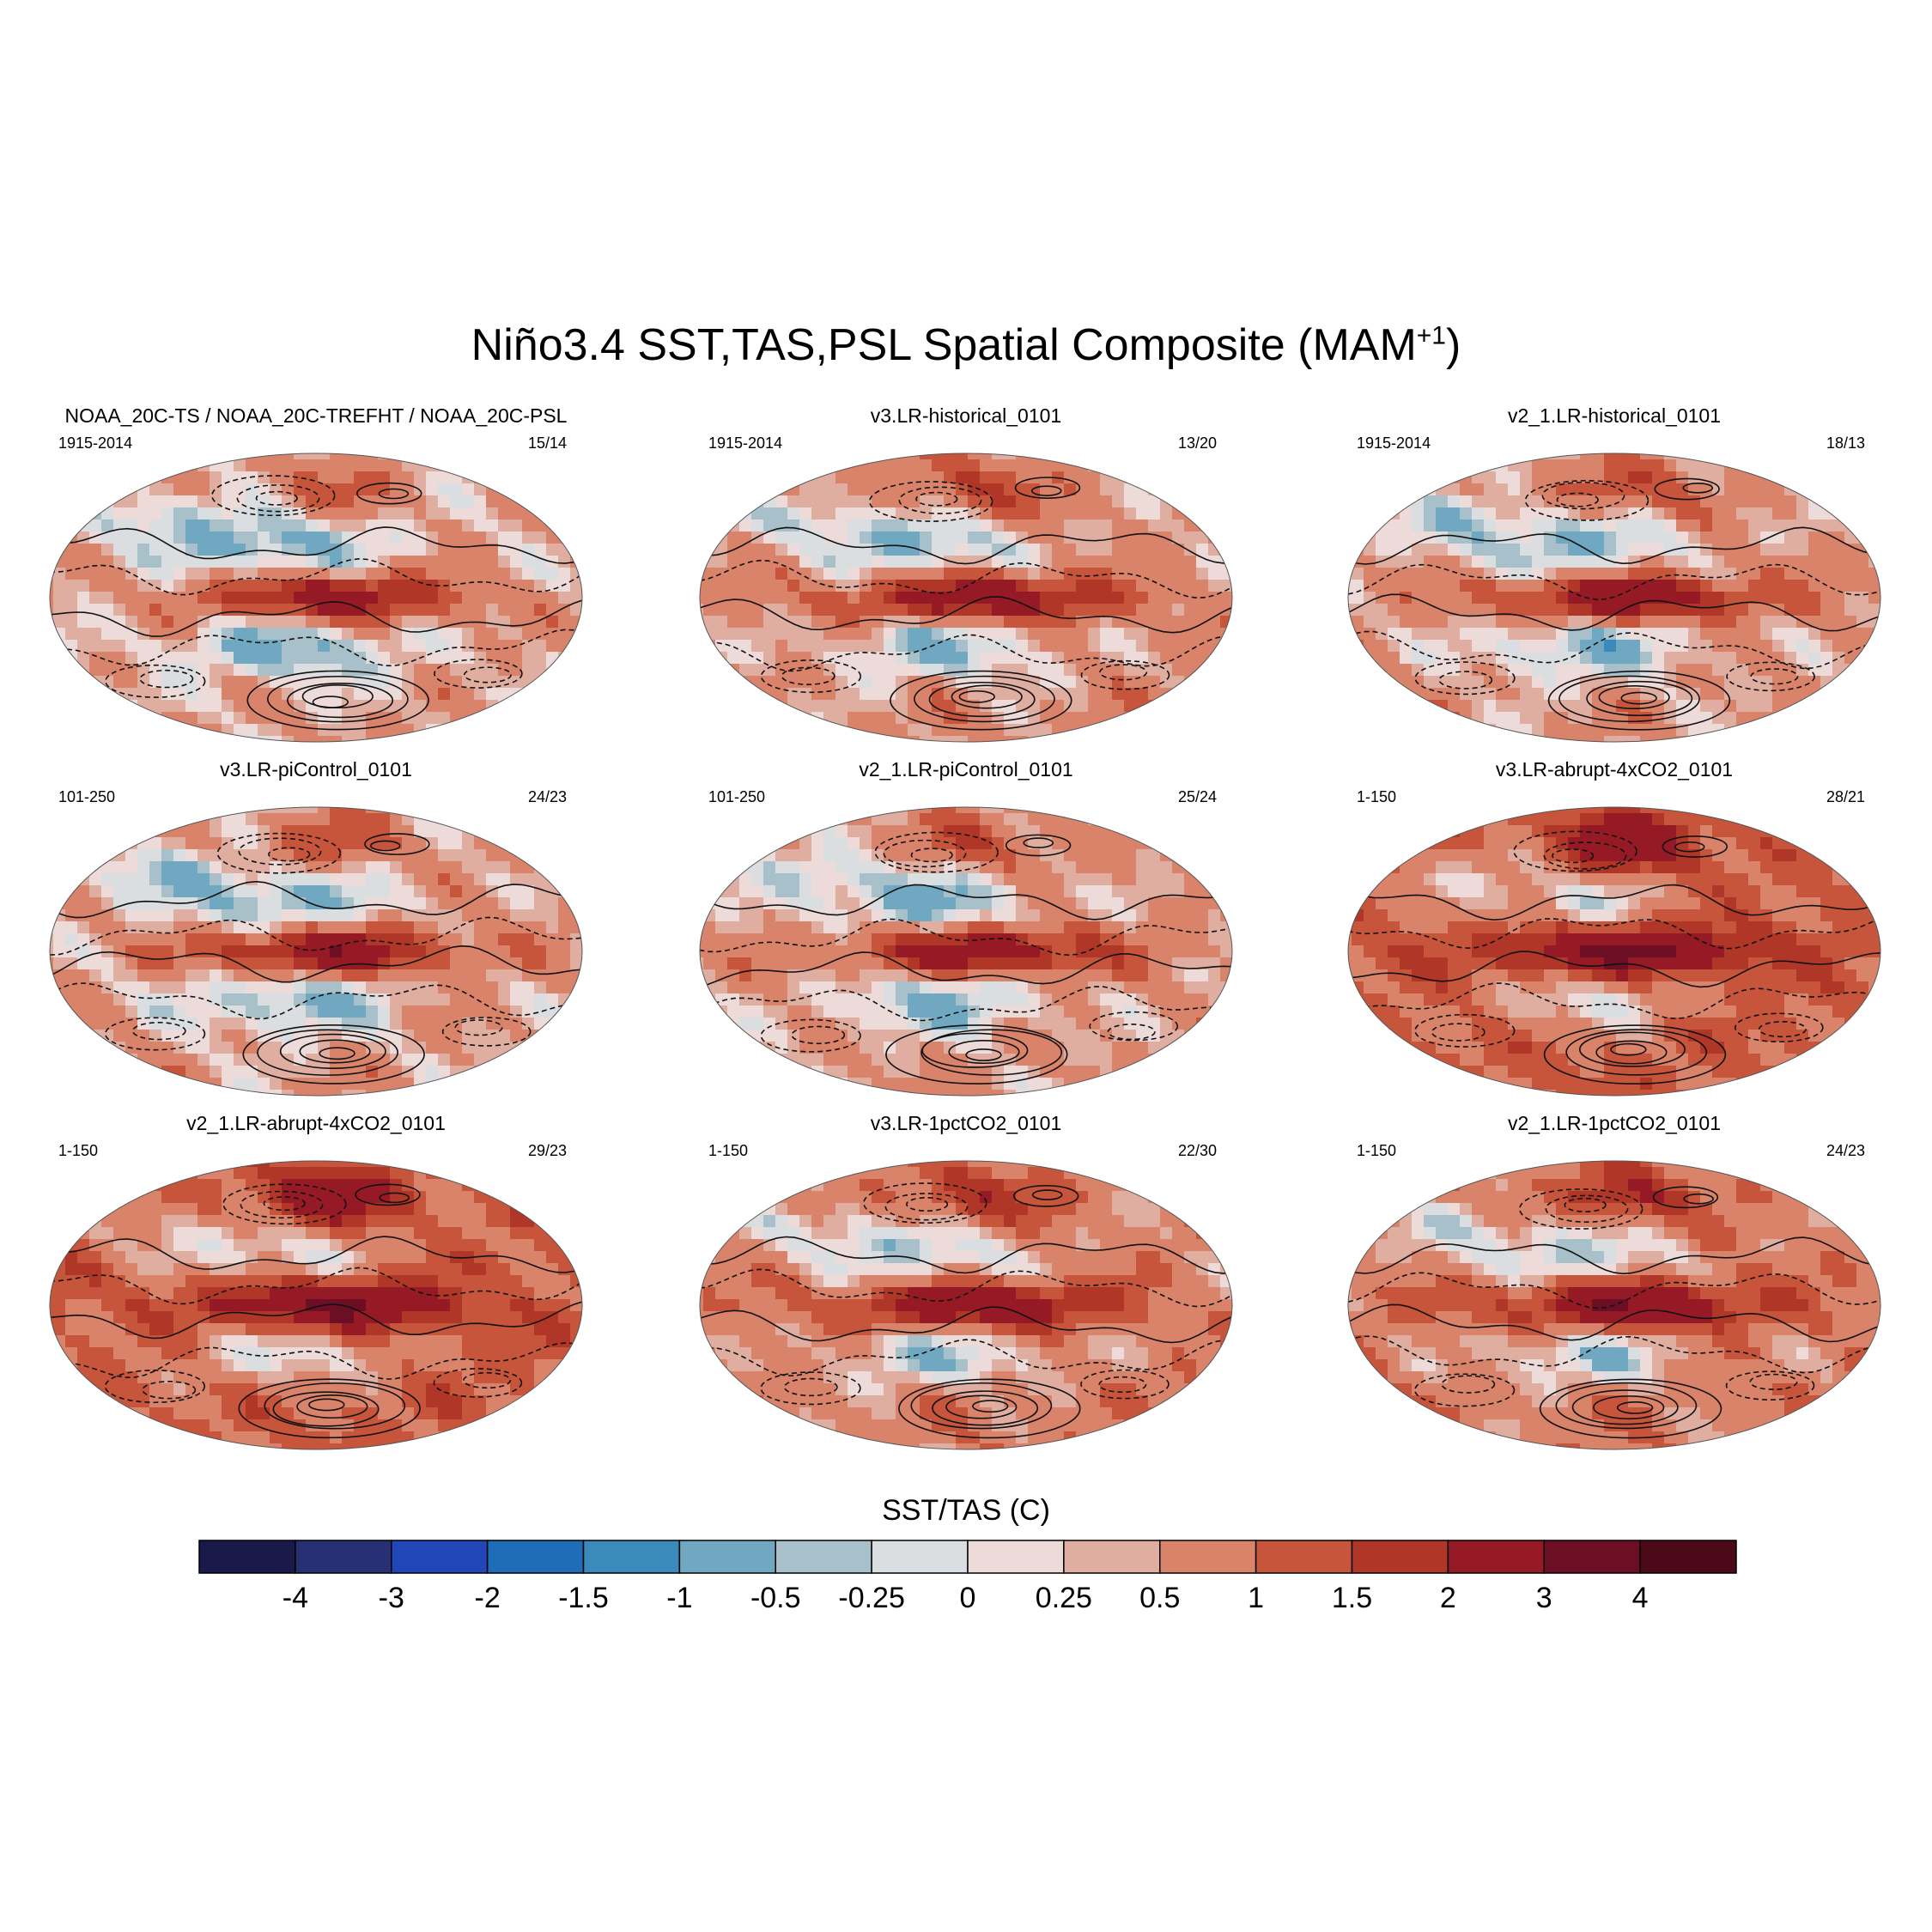 The height and width of the screenshot is (1932, 1932). Describe the element at coordinates (1197, 443) in the screenshot. I see `panel-event-count: 13/20` at that location.